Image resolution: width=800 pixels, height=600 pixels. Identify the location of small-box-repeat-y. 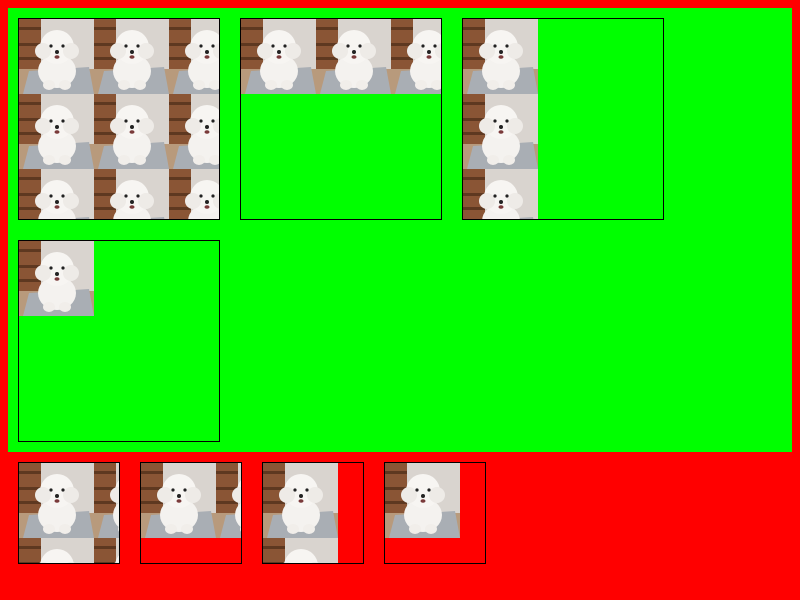
(300, 513).